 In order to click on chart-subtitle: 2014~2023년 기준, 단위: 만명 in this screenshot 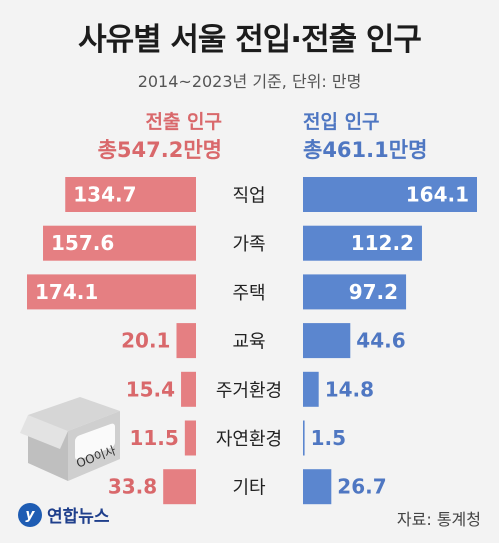, I will do `click(249, 81)`.